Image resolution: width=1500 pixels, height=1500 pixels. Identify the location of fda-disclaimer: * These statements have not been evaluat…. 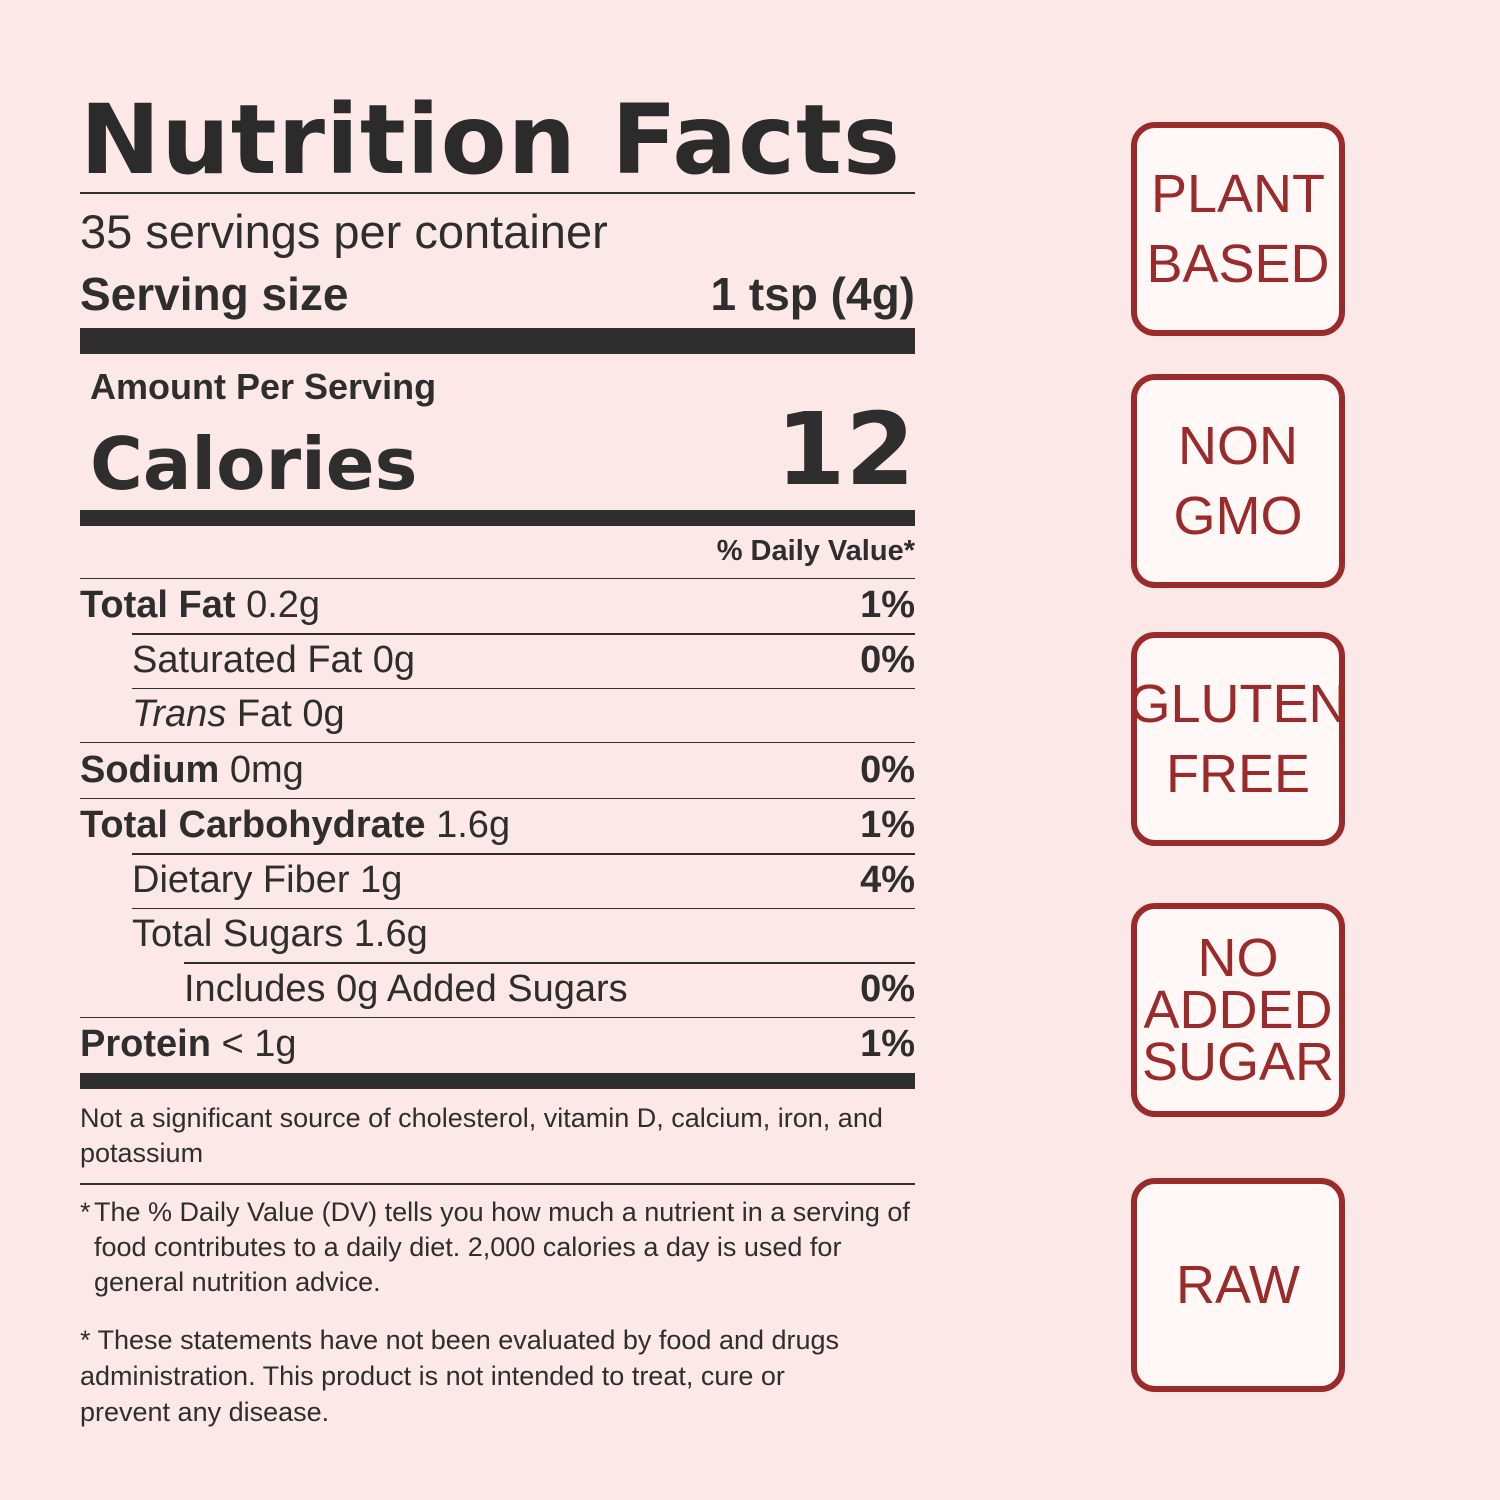
(460, 1375).